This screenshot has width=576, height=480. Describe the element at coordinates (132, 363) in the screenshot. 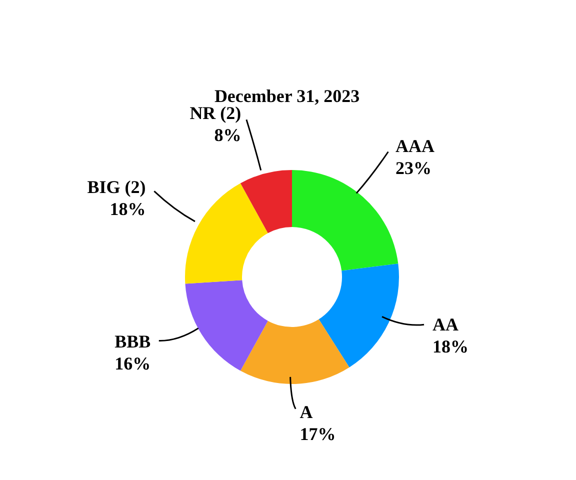

I see `data-label: 16%` at that location.